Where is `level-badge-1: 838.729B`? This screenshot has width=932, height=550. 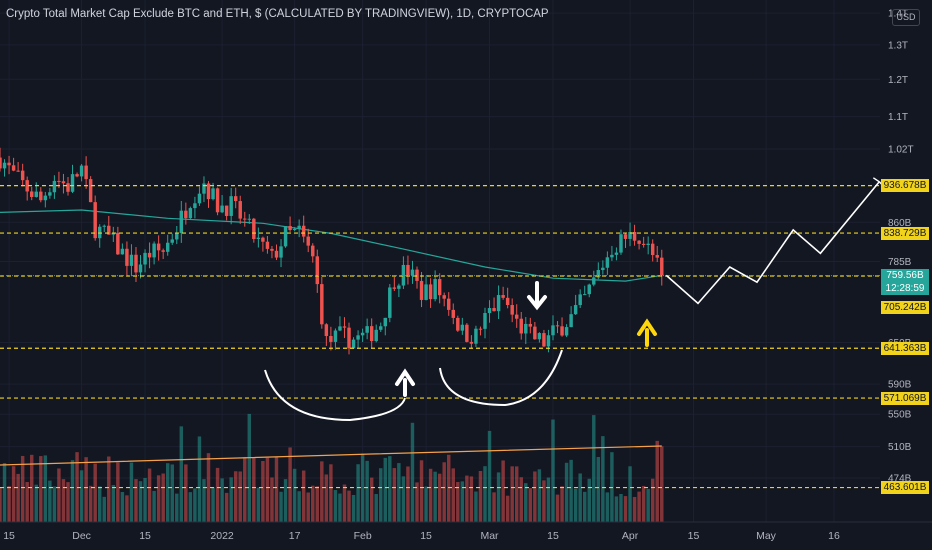 level-badge-1: 838.729B is located at coordinates (905, 233).